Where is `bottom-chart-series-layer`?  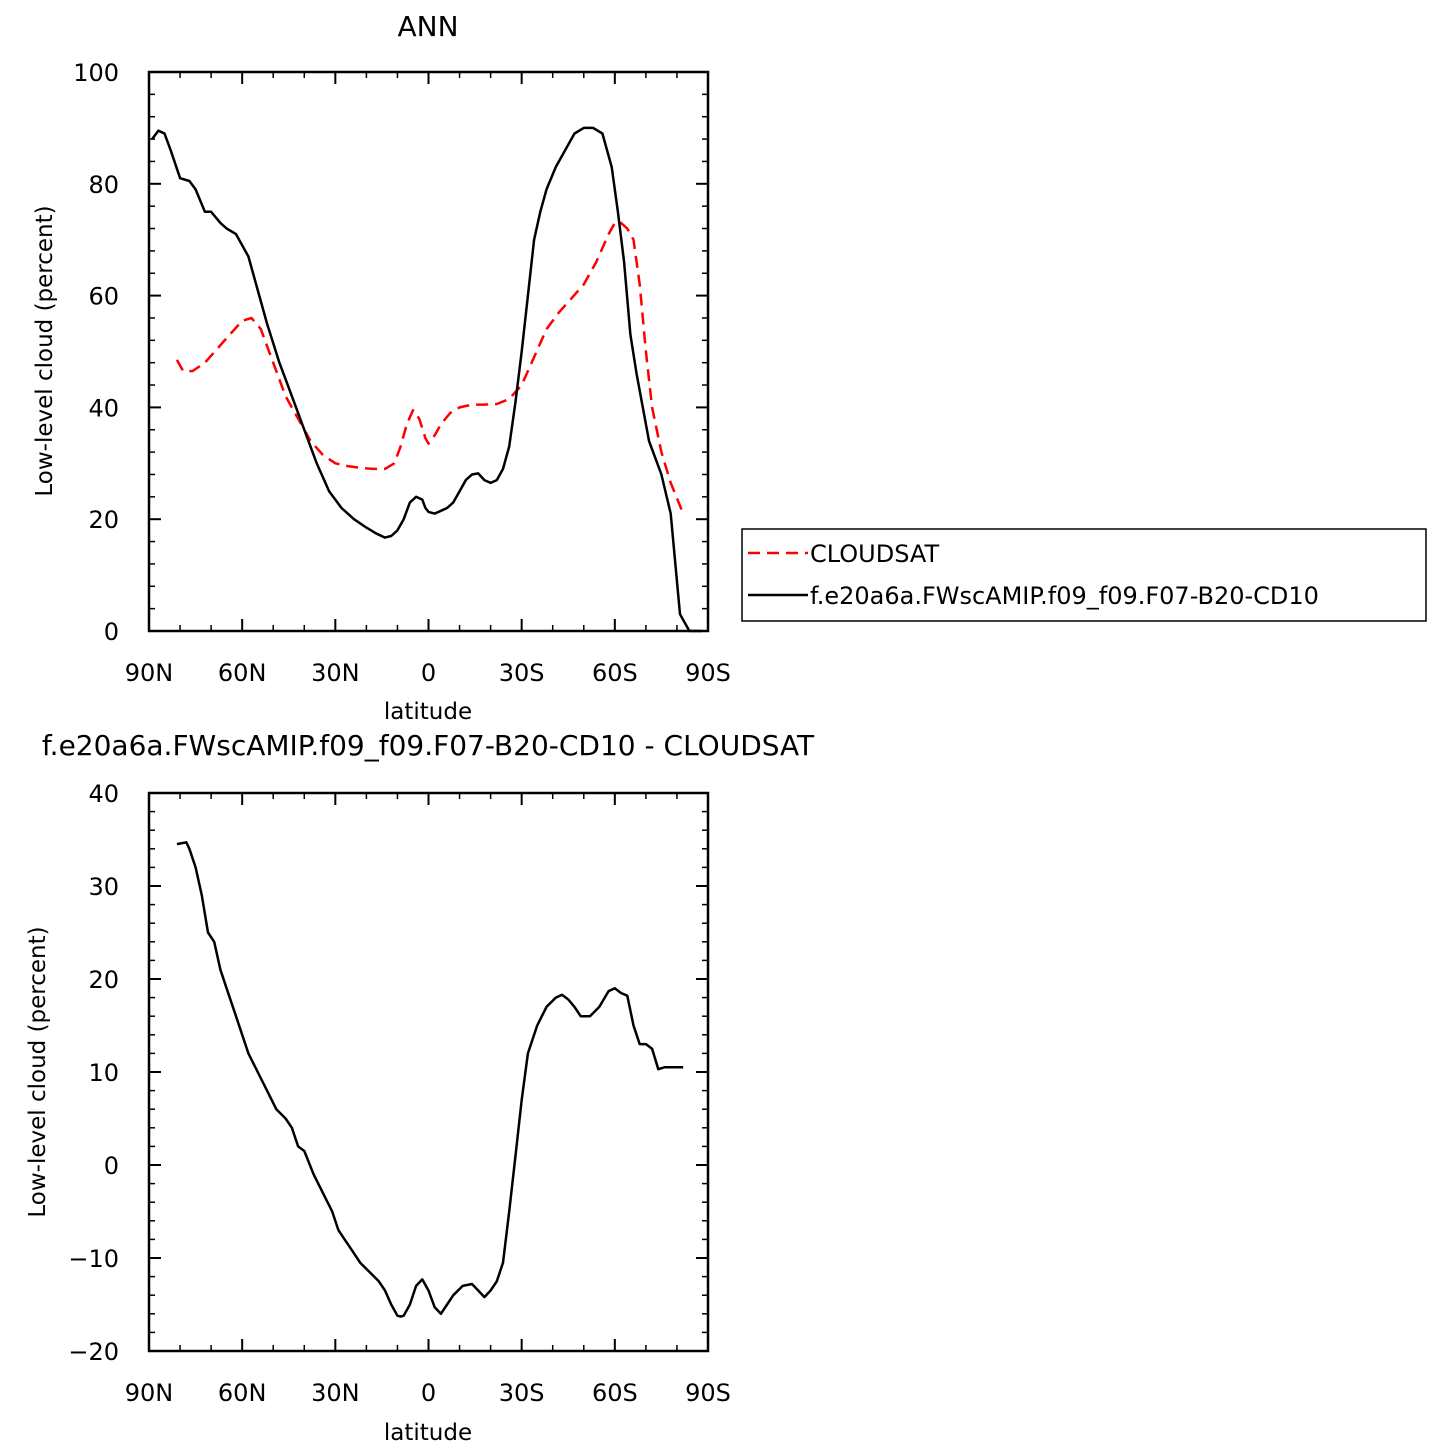
bottom-chart-series-layer is located at coordinates (430, 1079).